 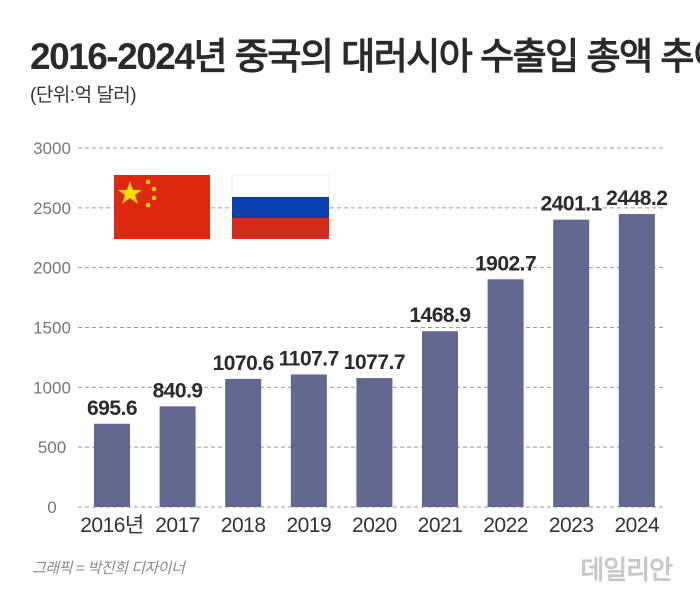 I want to click on x-tick-label: 2023, so click(x=571, y=525).